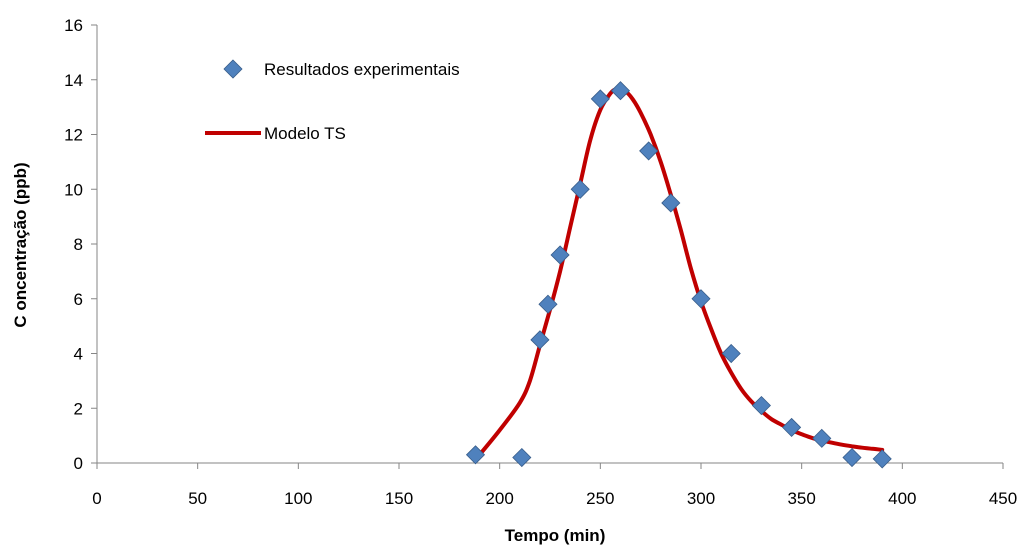  Describe the element at coordinates (555, 535) in the screenshot. I see `x-axis-title: Tempo (min)` at that location.